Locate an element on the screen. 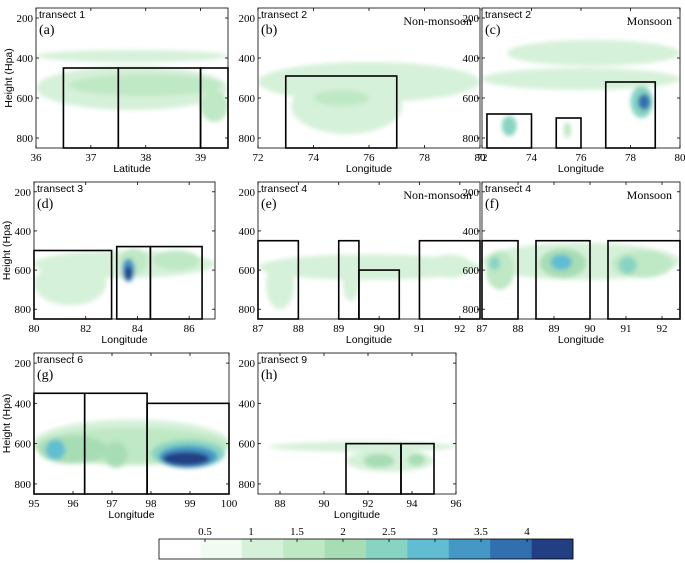 This screenshot has height=563, width=685. panel-letter: (d) is located at coordinates (45, 204).